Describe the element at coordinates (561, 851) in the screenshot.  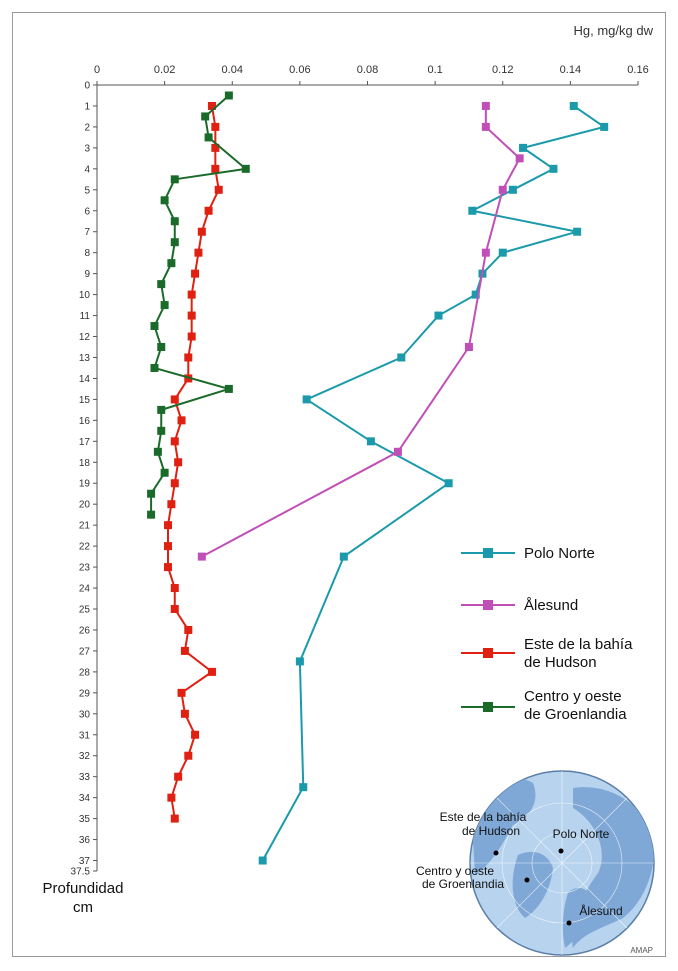
I see `map-dot-pole` at that location.